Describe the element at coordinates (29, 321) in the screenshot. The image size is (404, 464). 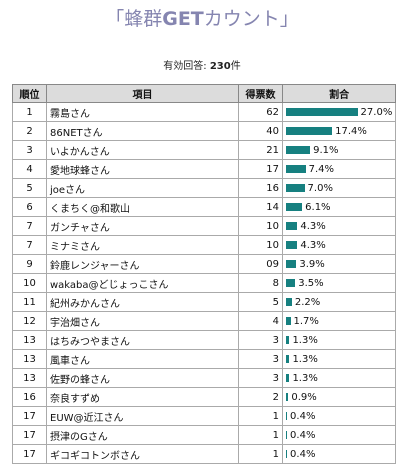
I see `rank: 12` at that location.